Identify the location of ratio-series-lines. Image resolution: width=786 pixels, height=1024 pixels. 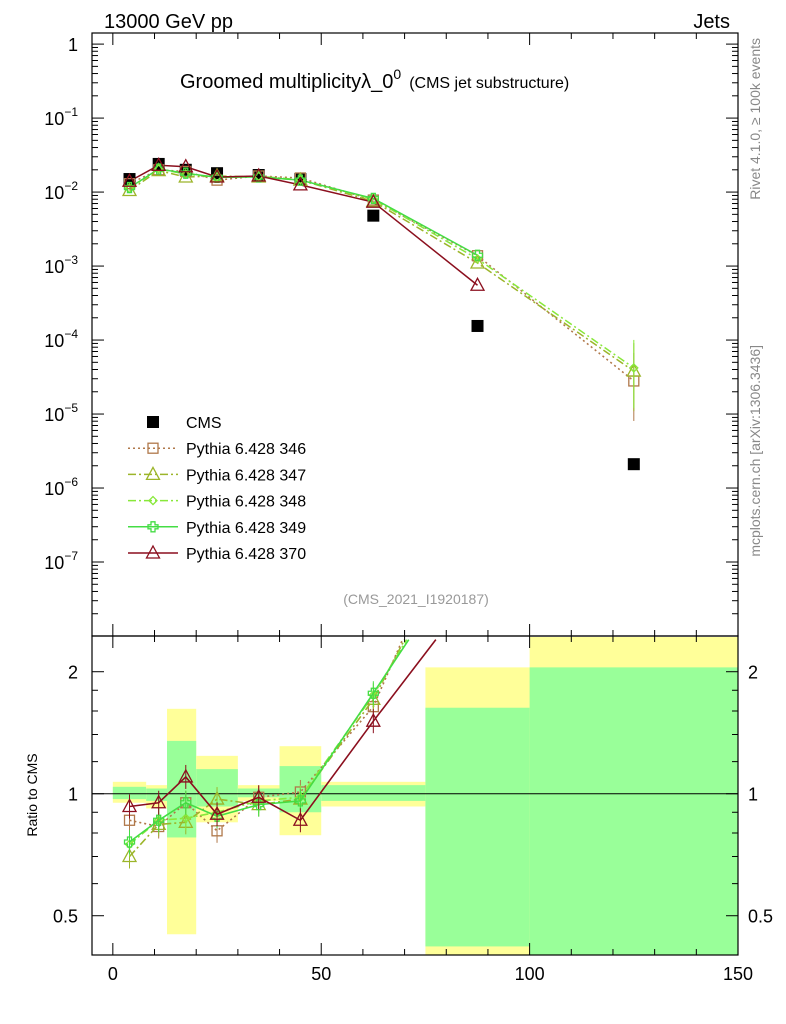
(279, 754).